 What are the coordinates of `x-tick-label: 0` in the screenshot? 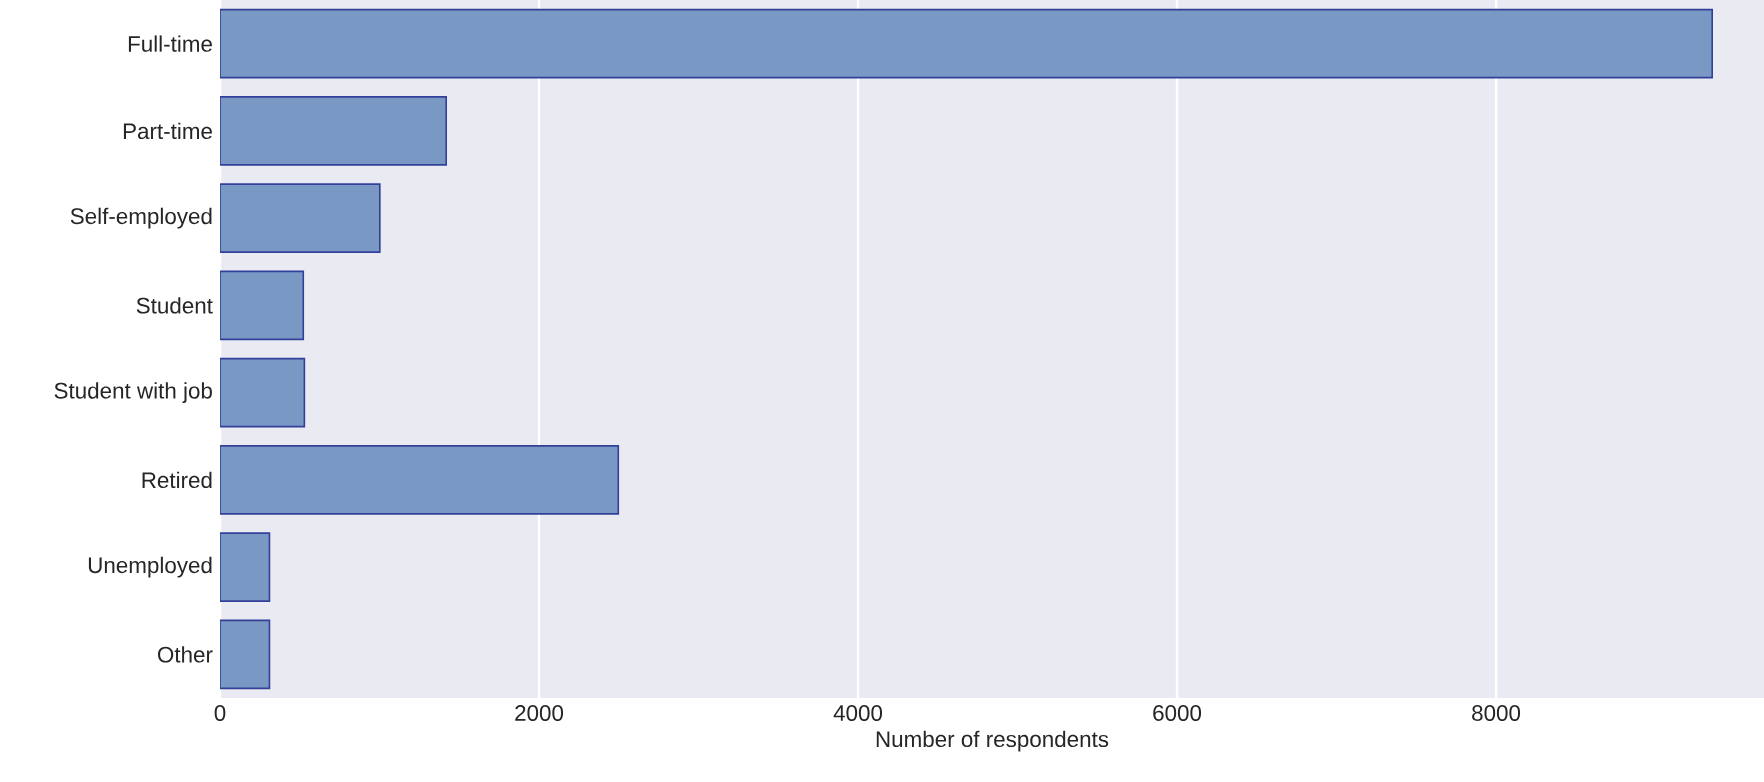 It's located at (220, 713).